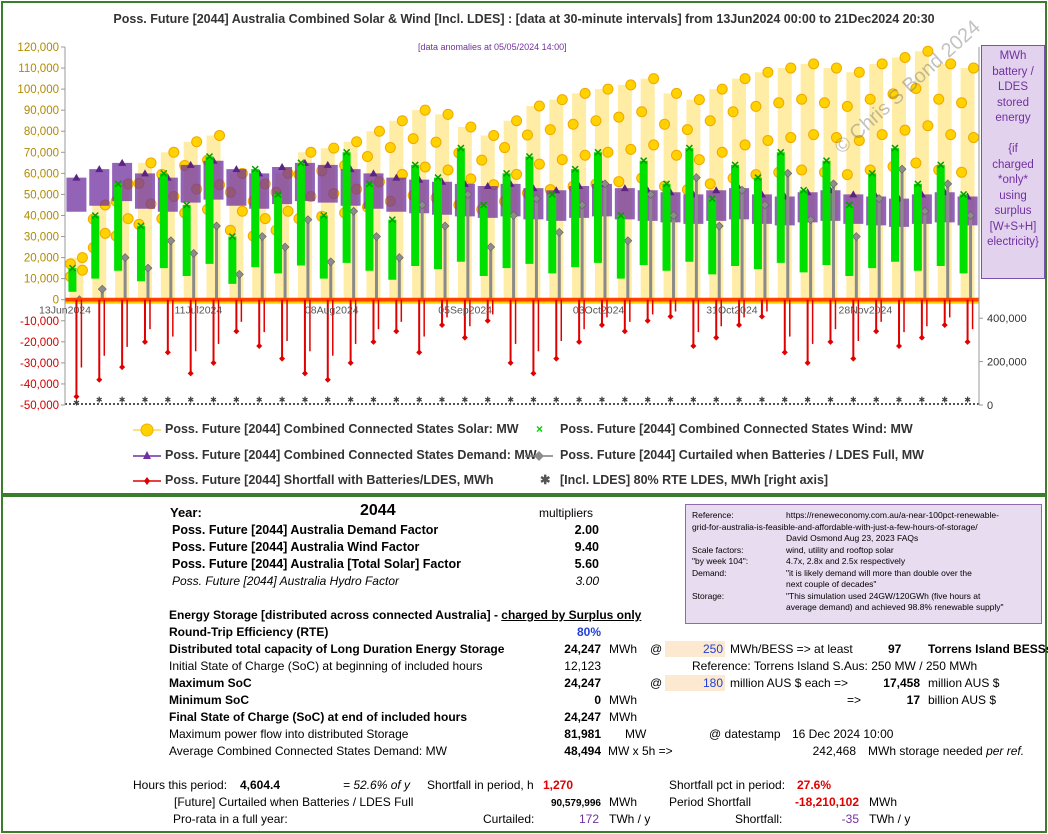 This screenshot has width=1048, height=834. What do you see at coordinates (1013, 56) in the screenshot?
I see `storage-axis-label-line: MWh` at bounding box center [1013, 56].